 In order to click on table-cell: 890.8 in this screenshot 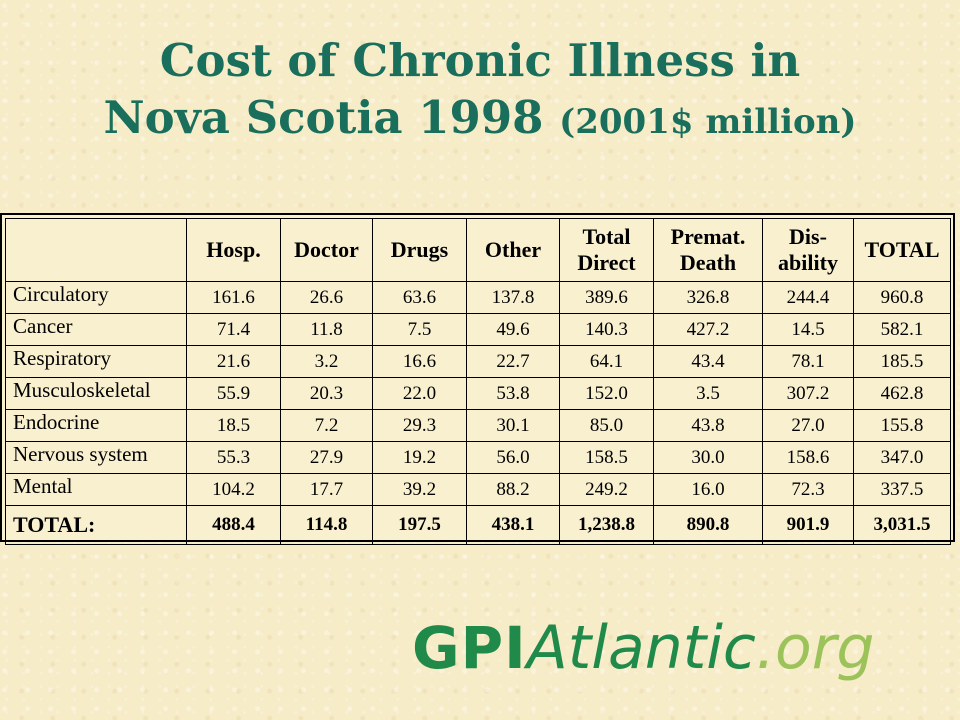, I will do `click(708, 525)`.